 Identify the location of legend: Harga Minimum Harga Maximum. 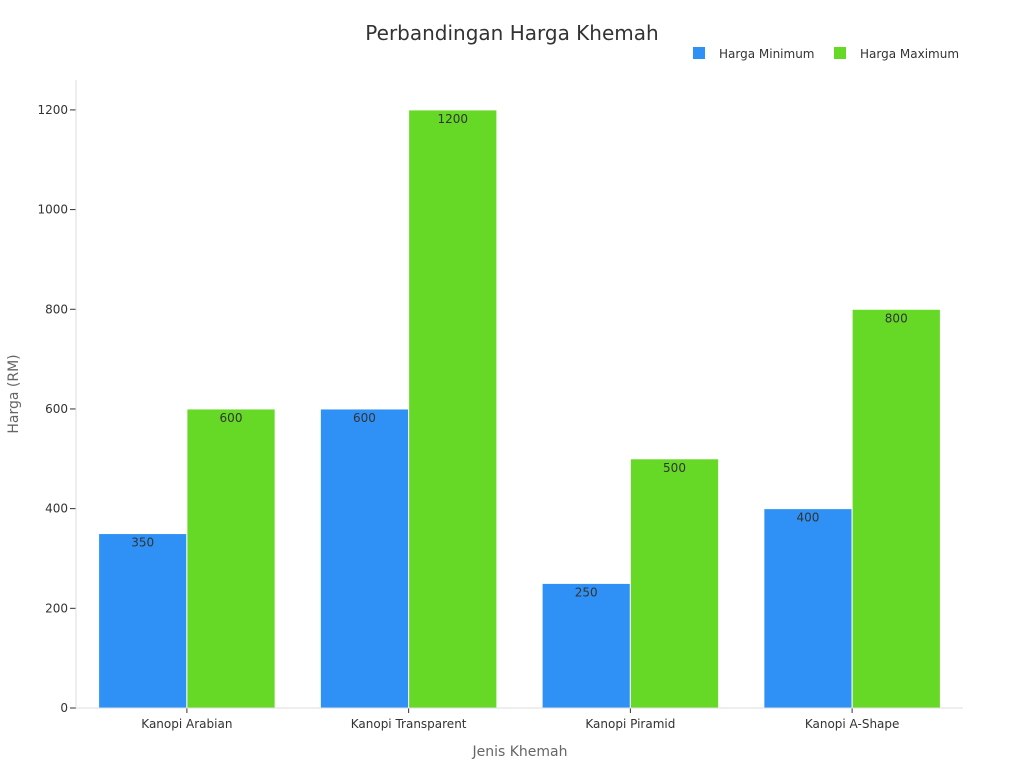
(826, 54).